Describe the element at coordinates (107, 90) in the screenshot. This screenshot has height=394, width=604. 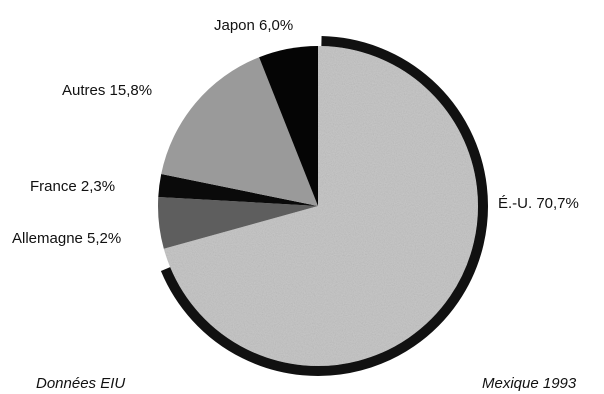
I see `slice-label-autres: Autres 15,8%` at that location.